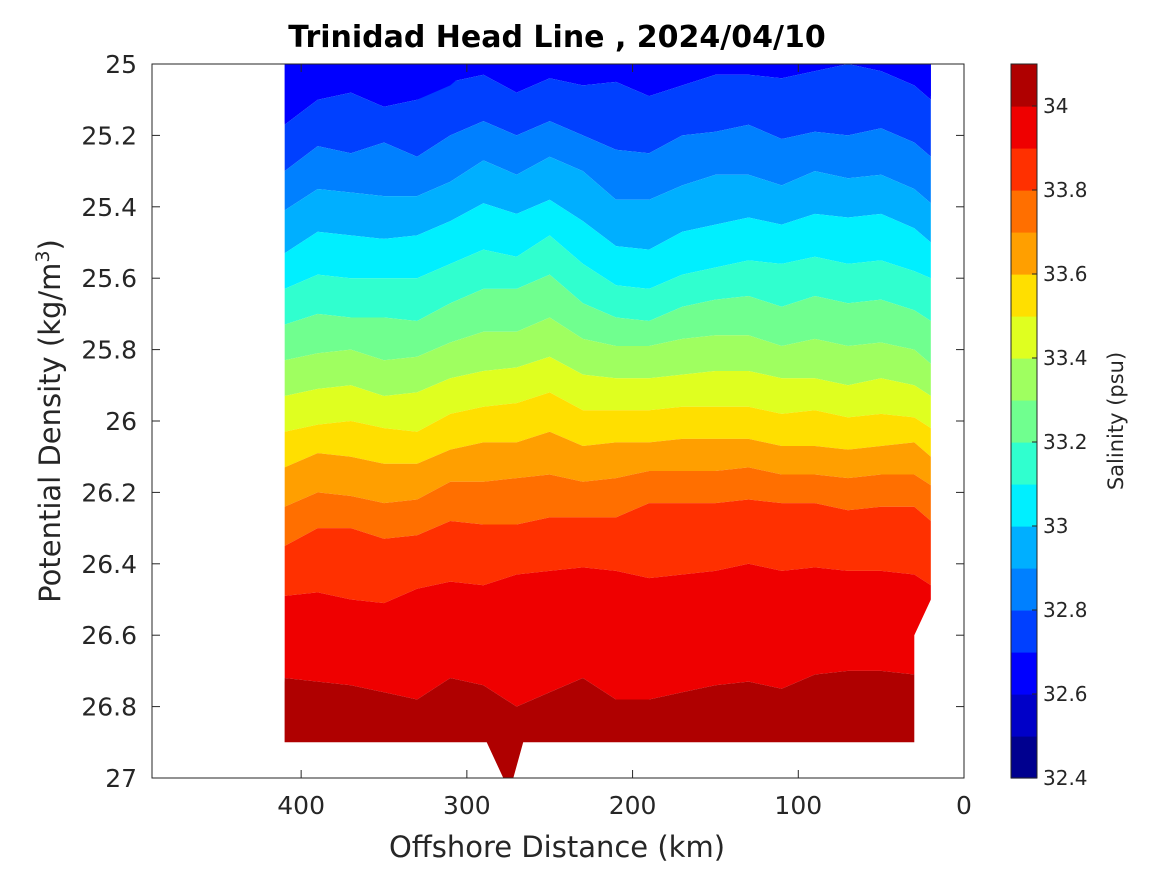 The height and width of the screenshot is (875, 1167). What do you see at coordinates (121, 778) in the screenshot?
I see `y-tick-label: 27` at bounding box center [121, 778].